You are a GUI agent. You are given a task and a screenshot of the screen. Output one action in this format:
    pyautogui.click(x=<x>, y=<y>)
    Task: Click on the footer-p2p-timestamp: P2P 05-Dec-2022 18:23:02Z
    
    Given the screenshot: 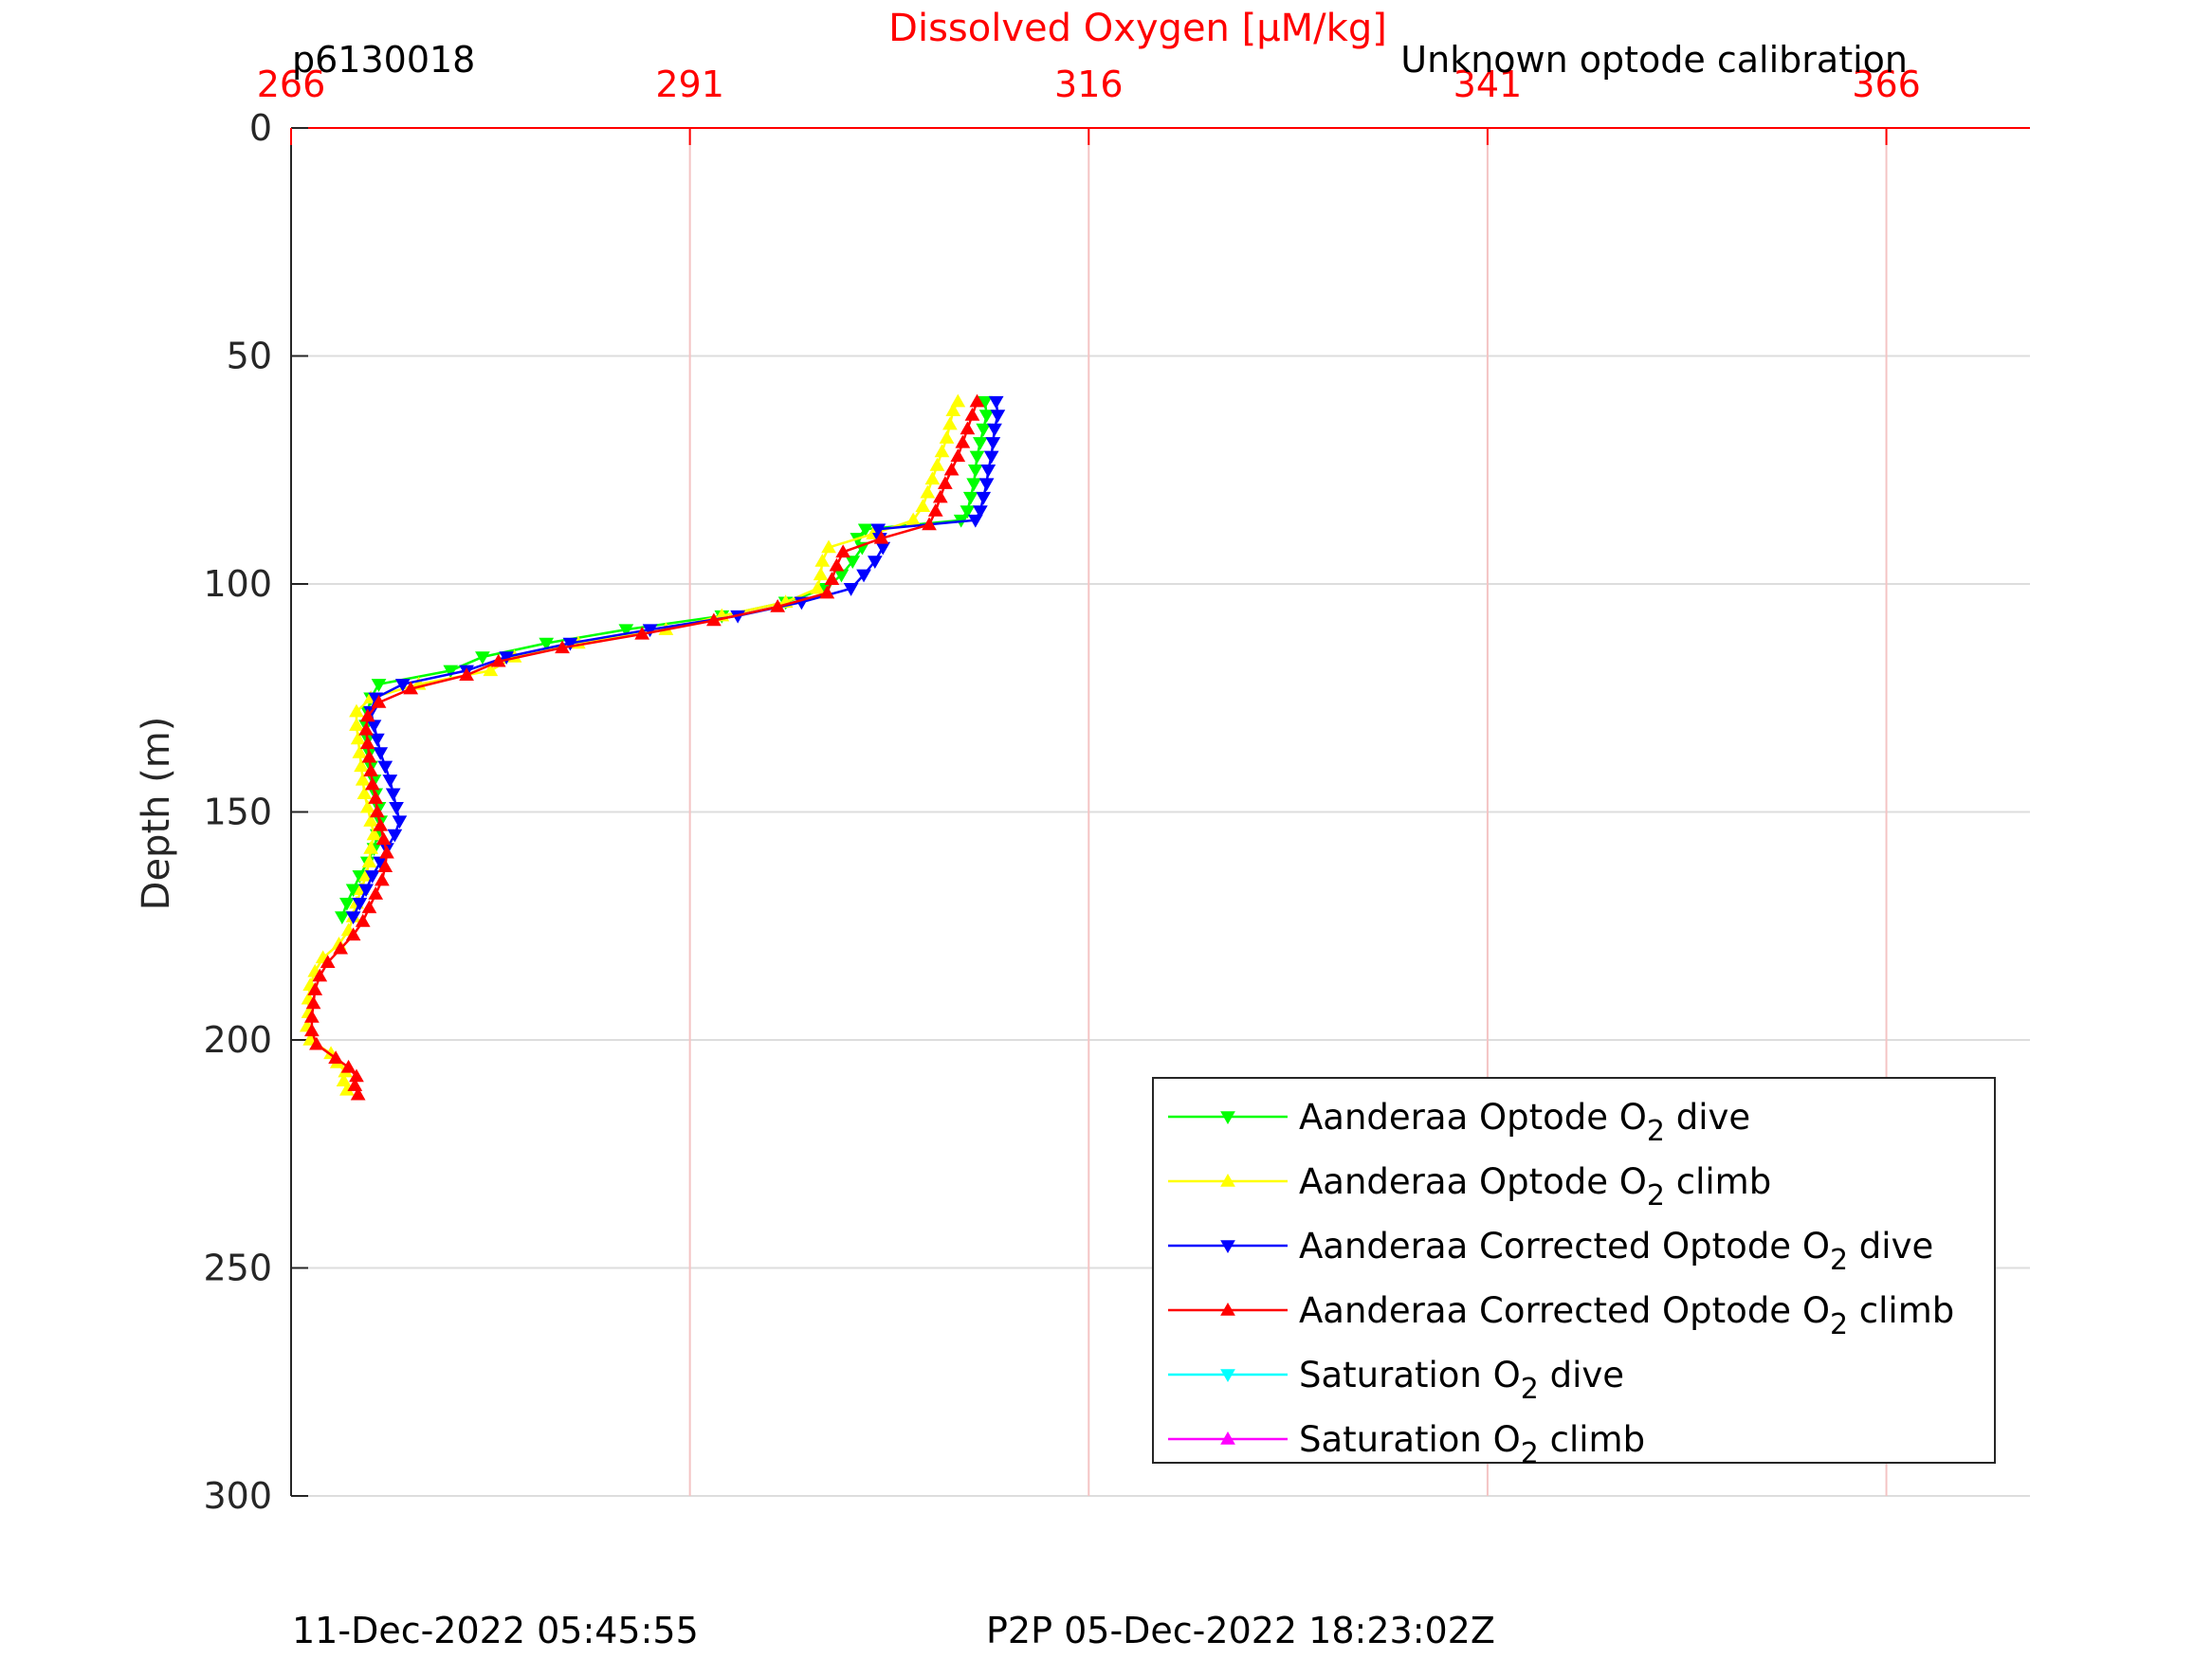 What is the action you would take?
    pyautogui.click(x=1240, y=1630)
    